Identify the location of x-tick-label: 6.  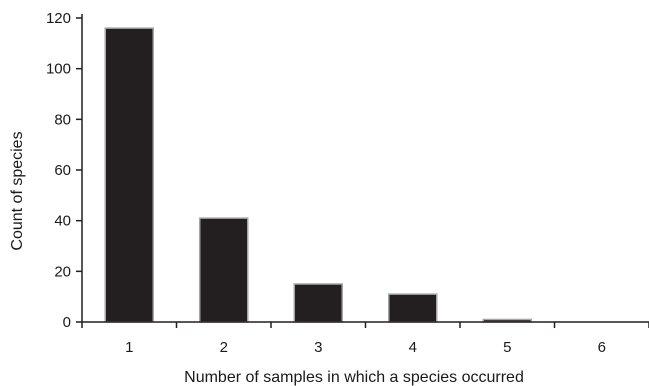
(602, 347).